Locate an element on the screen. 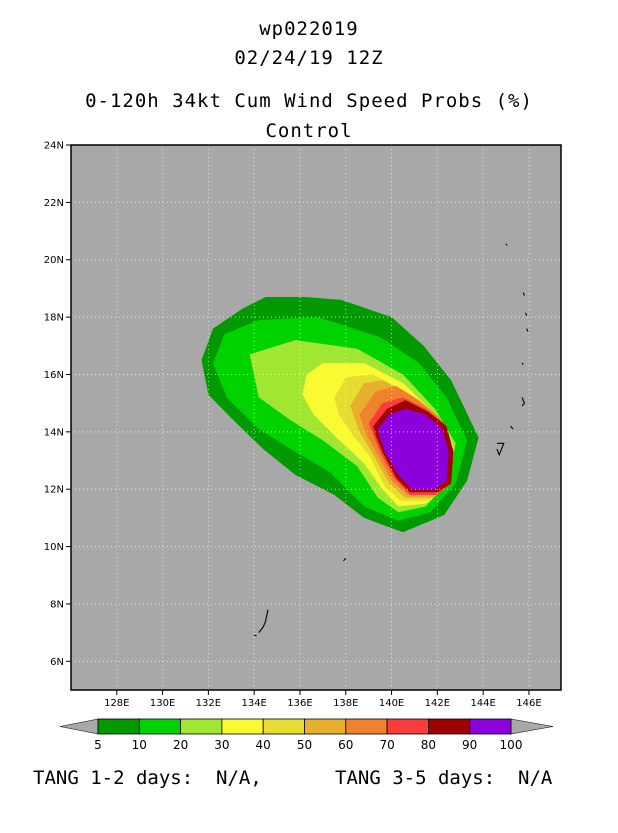 The height and width of the screenshot is (833, 618). y-tick-label: 14N is located at coordinates (54, 432).